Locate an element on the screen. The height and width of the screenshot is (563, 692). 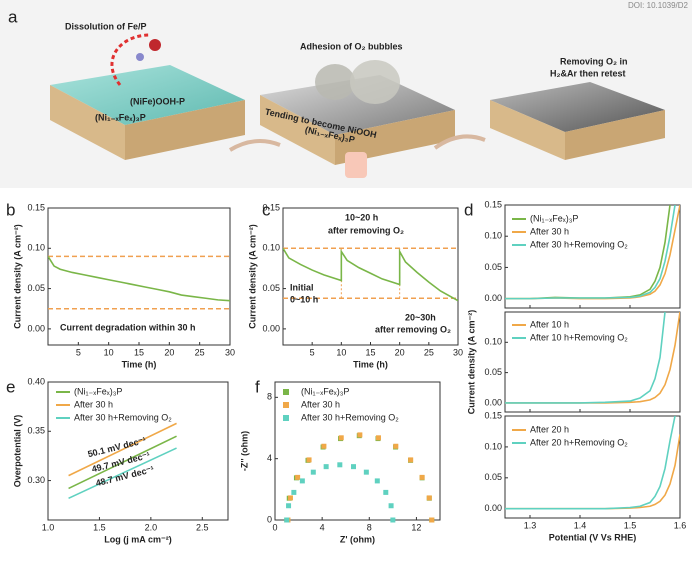
legend-label: After 20 h+Removing O₂ is located at coordinates (579, 442).